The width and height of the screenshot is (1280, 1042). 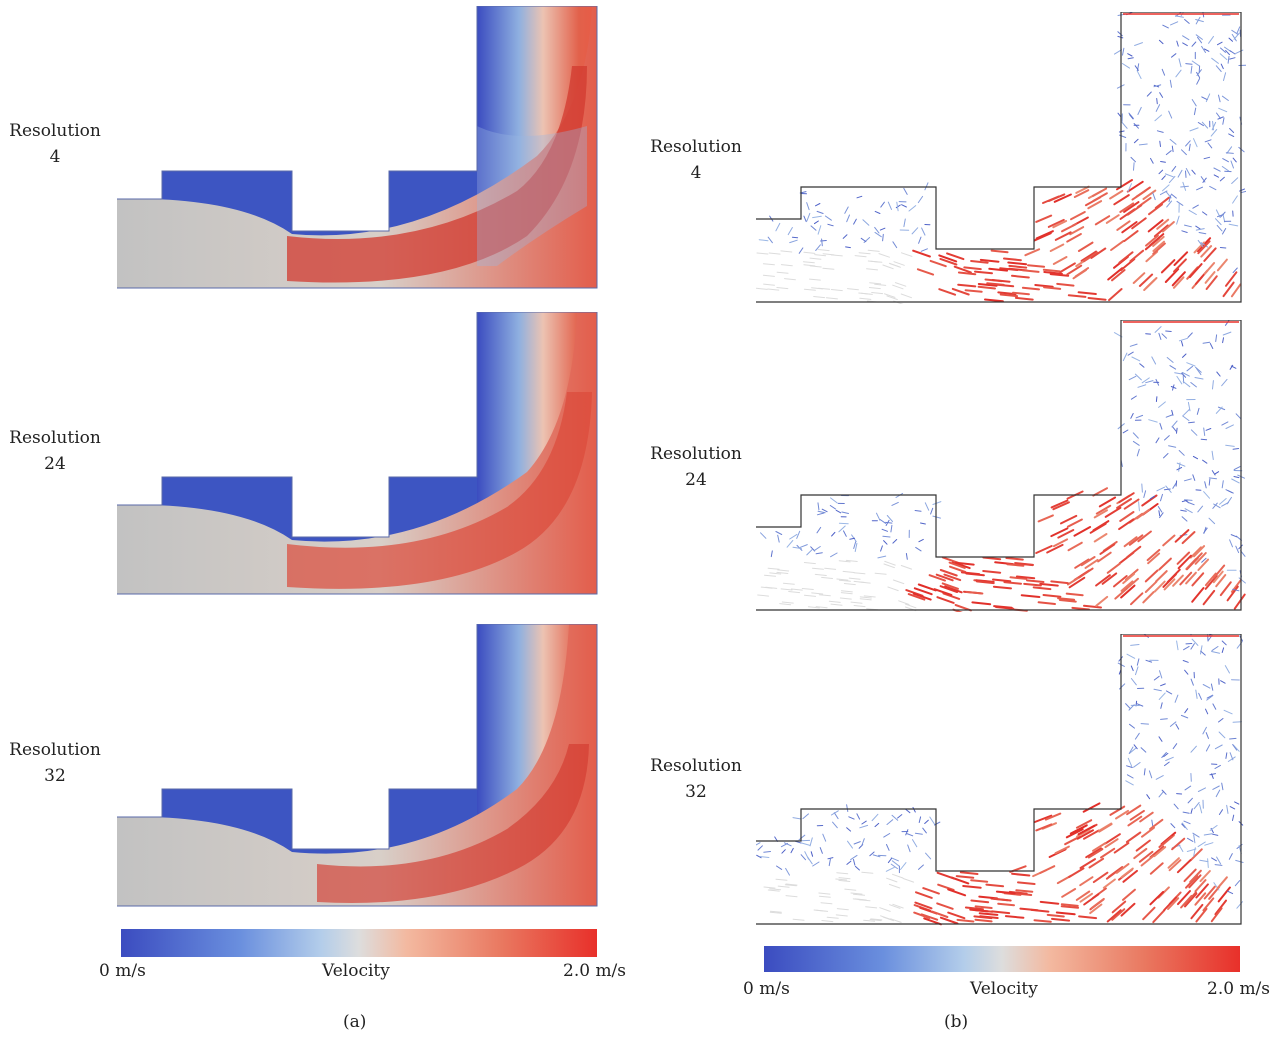 I want to click on right-colorbar-title: Velocity, so click(x=1004, y=989).